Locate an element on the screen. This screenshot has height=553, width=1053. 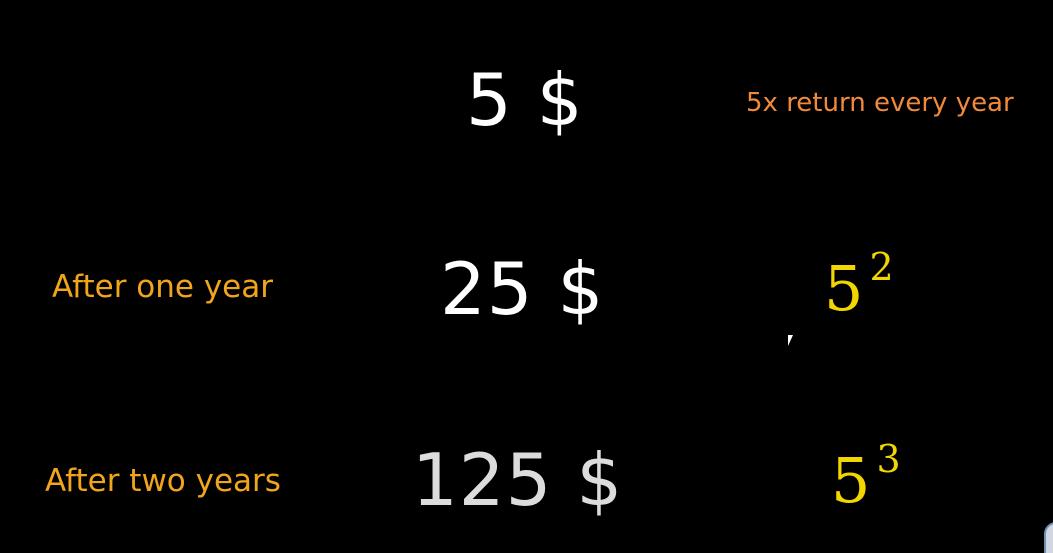
label-after-two-years: After two years is located at coordinates (163, 481).